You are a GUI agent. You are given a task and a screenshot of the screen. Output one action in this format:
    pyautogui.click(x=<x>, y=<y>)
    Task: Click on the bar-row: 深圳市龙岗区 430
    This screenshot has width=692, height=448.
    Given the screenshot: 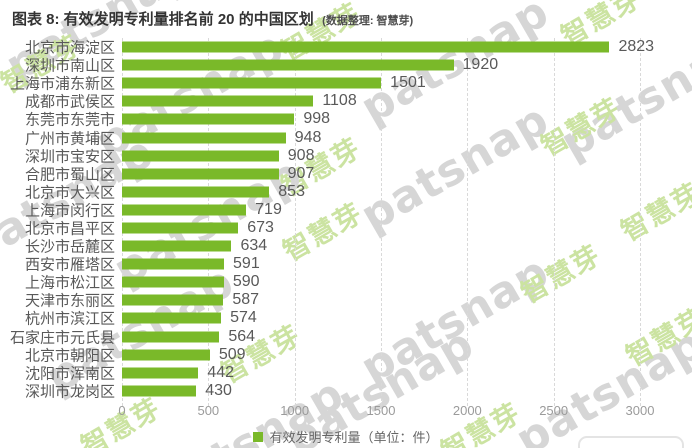 What is the action you would take?
    pyautogui.click(x=332, y=391)
    